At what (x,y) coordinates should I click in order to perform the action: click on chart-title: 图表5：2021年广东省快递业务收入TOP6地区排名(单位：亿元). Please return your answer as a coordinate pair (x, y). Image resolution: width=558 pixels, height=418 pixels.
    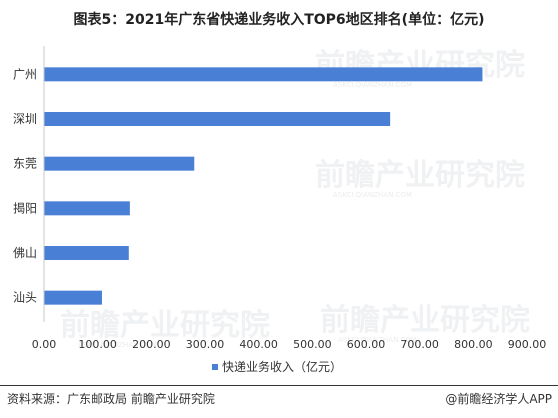
    Looking at the image, I should click on (279, 20).